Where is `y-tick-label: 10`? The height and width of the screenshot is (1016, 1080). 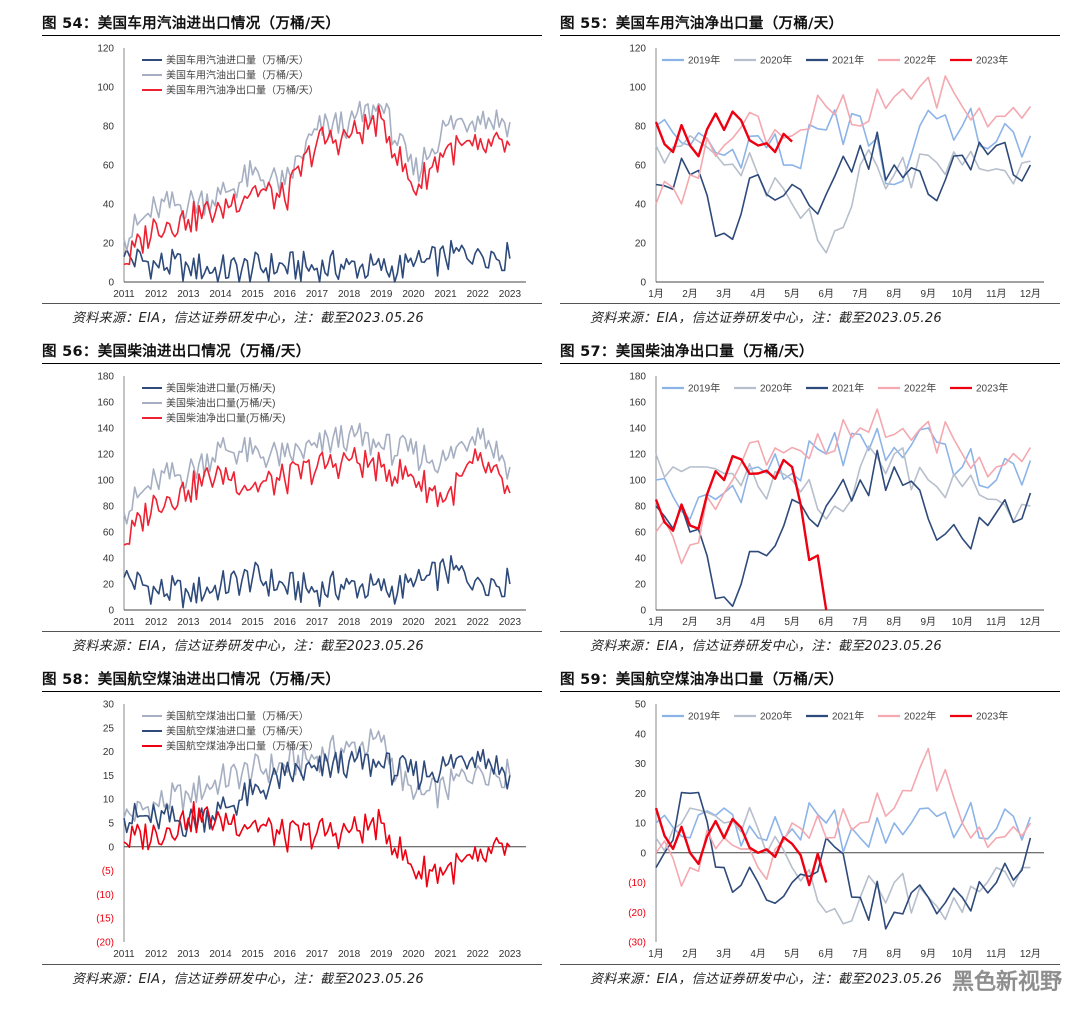 y-tick-label: 10 is located at coordinates (109, 800).